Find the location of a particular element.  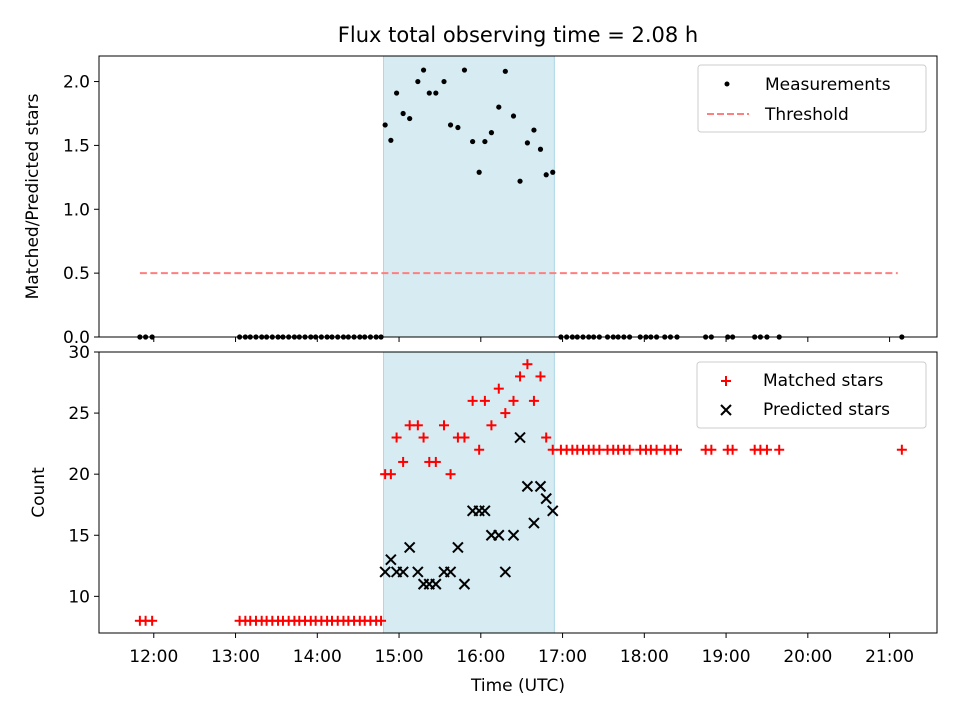

x-tick-label: 15:00 is located at coordinates (399, 657).